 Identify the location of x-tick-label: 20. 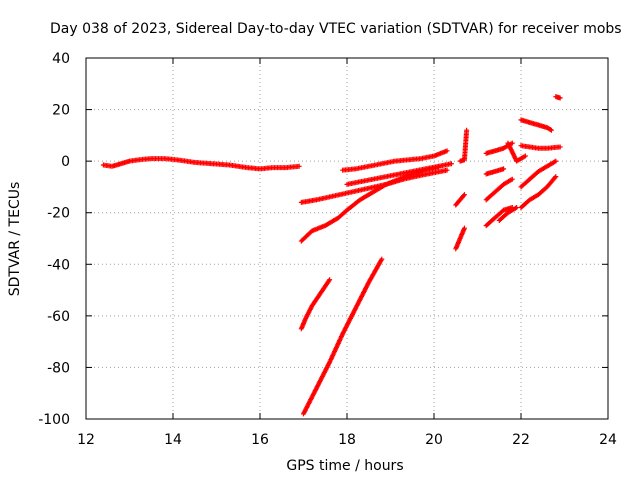
(434, 440).